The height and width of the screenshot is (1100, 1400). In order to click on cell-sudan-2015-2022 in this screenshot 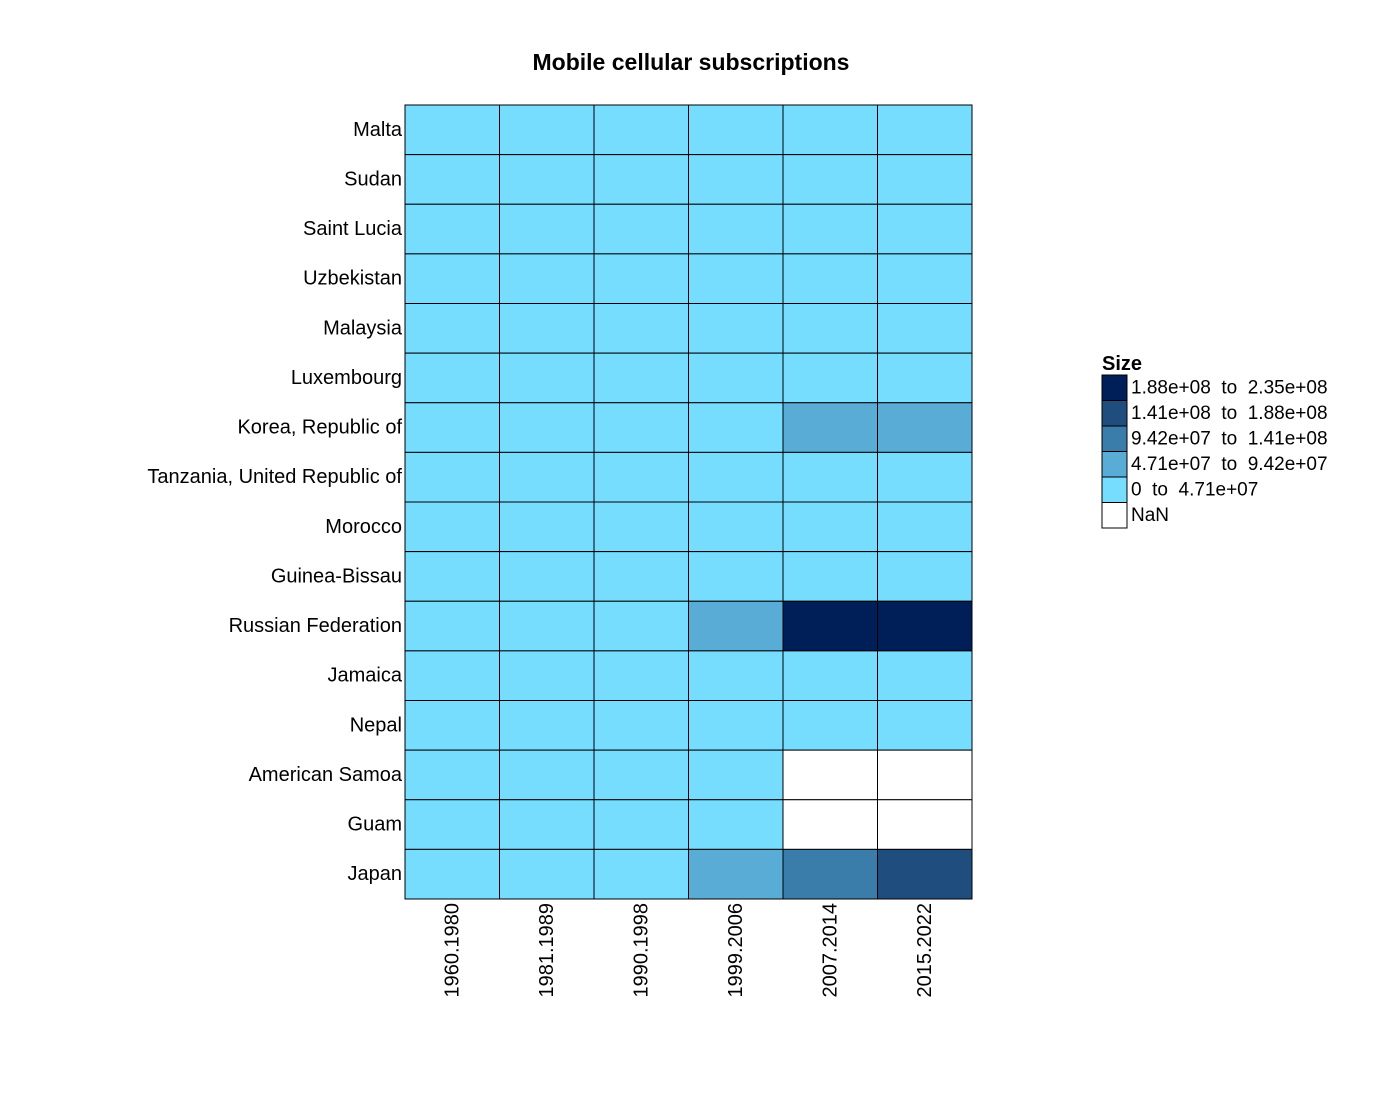, I will do `click(925, 179)`.